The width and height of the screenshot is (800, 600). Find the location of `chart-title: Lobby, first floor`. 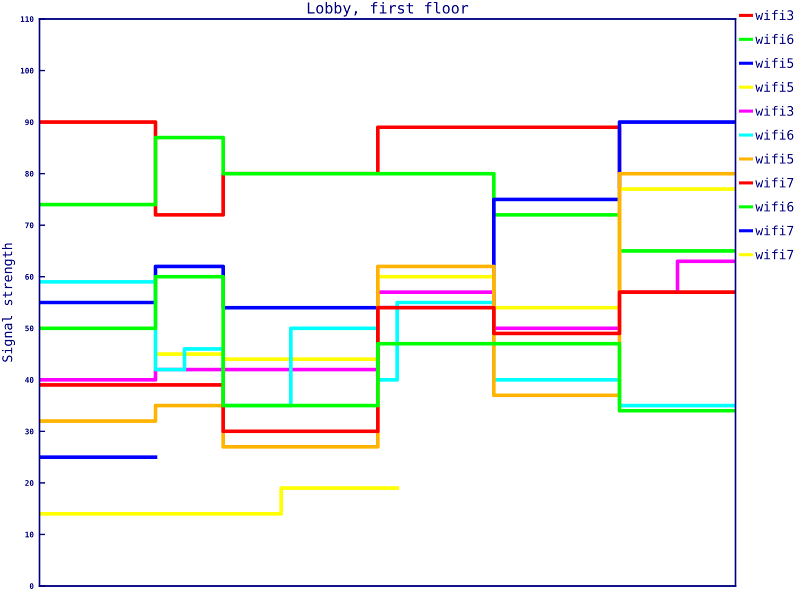

chart-title: Lobby, first floor is located at coordinates (388, 9).